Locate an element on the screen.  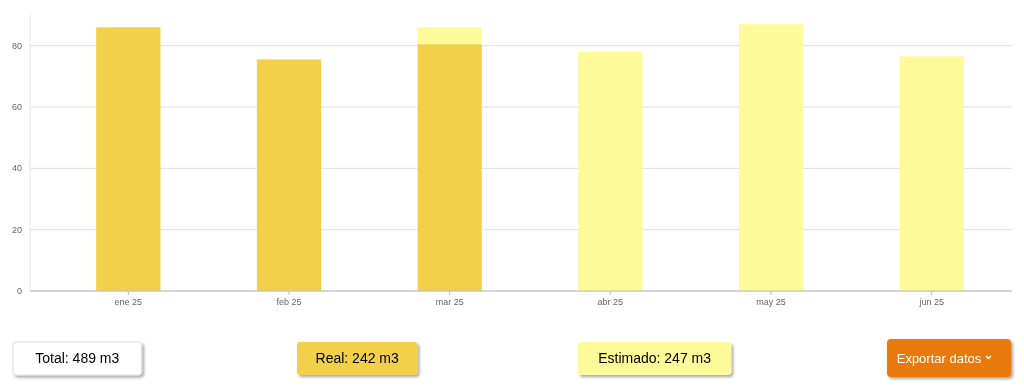
y-tick-label: 40 is located at coordinates (16, 168).